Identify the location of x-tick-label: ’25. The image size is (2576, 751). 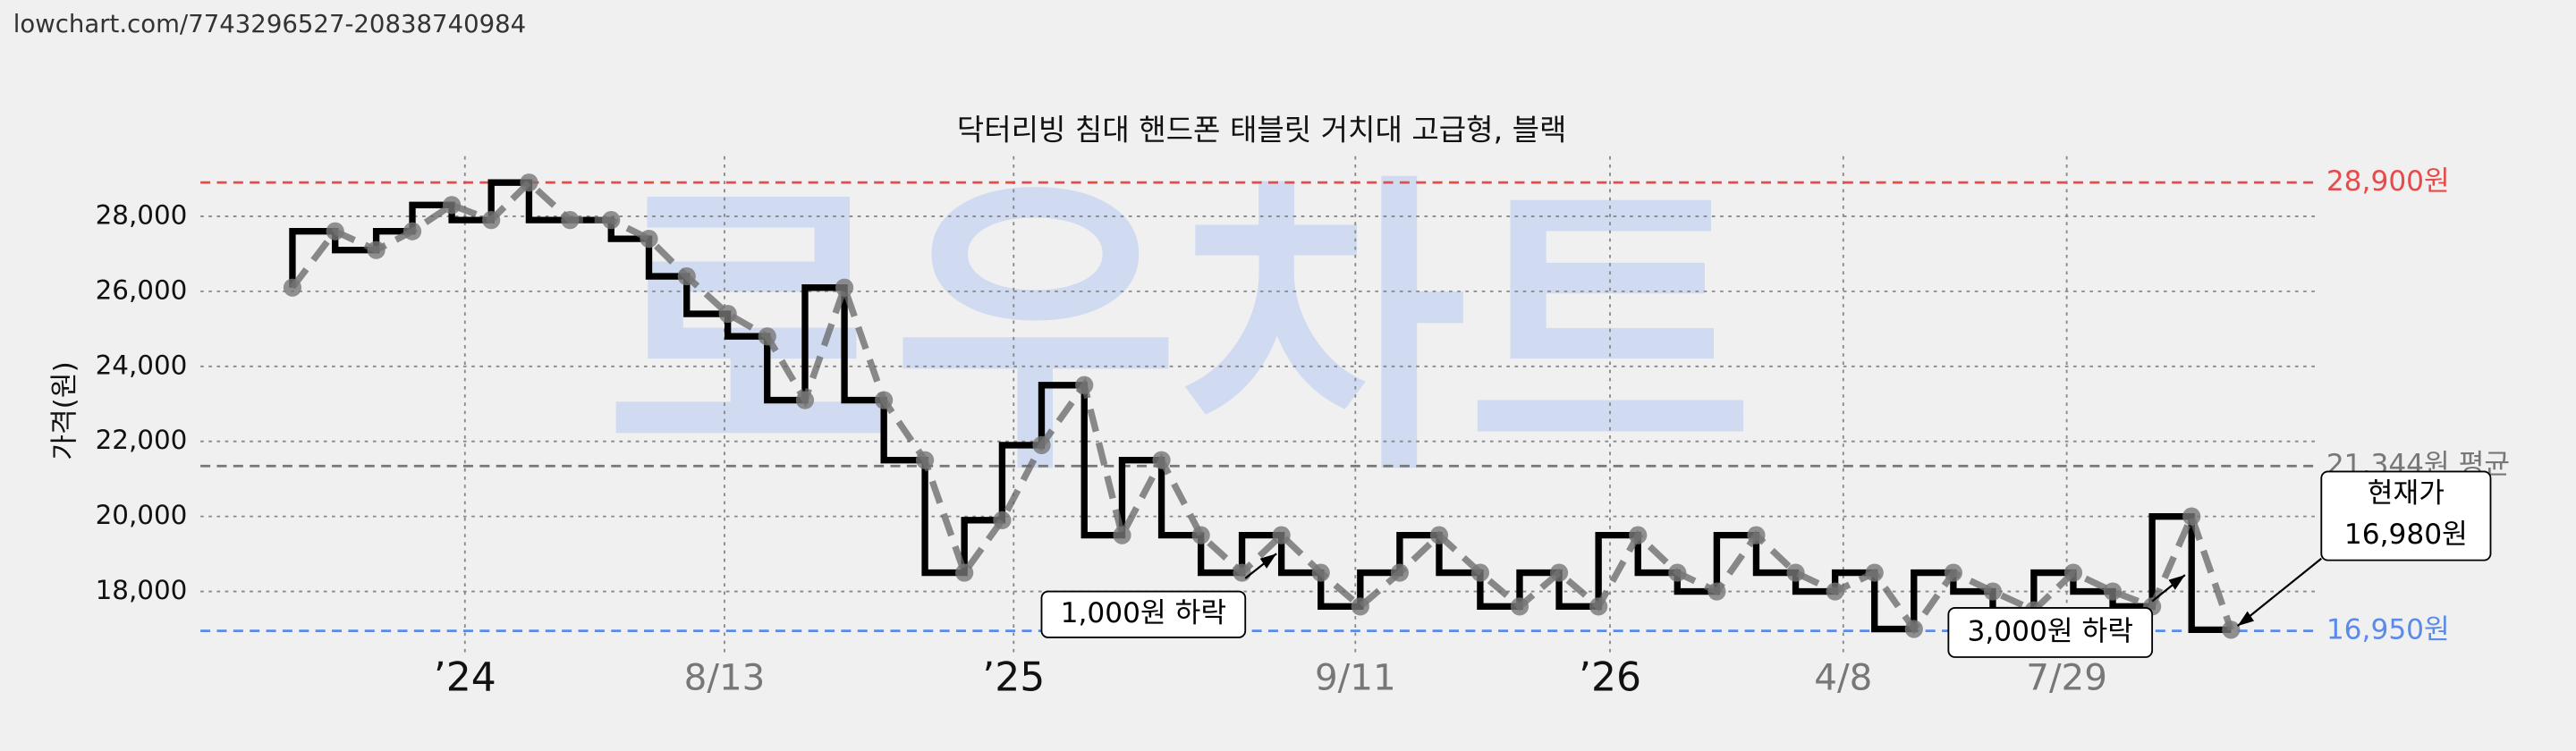
(1013, 678).